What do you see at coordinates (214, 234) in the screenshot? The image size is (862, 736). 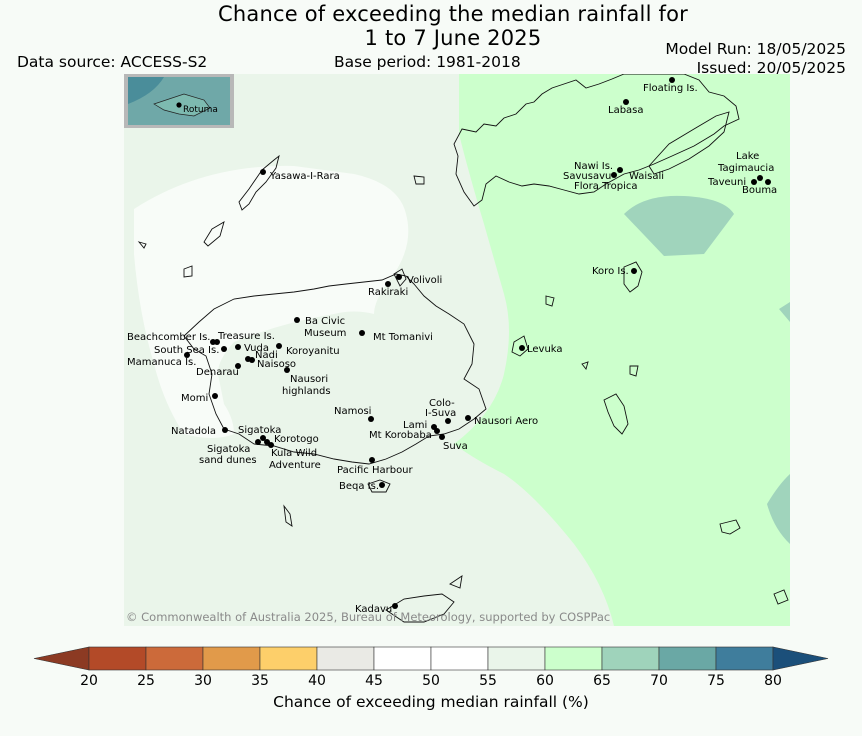 I see `yasawa-south-coast` at bounding box center [214, 234].